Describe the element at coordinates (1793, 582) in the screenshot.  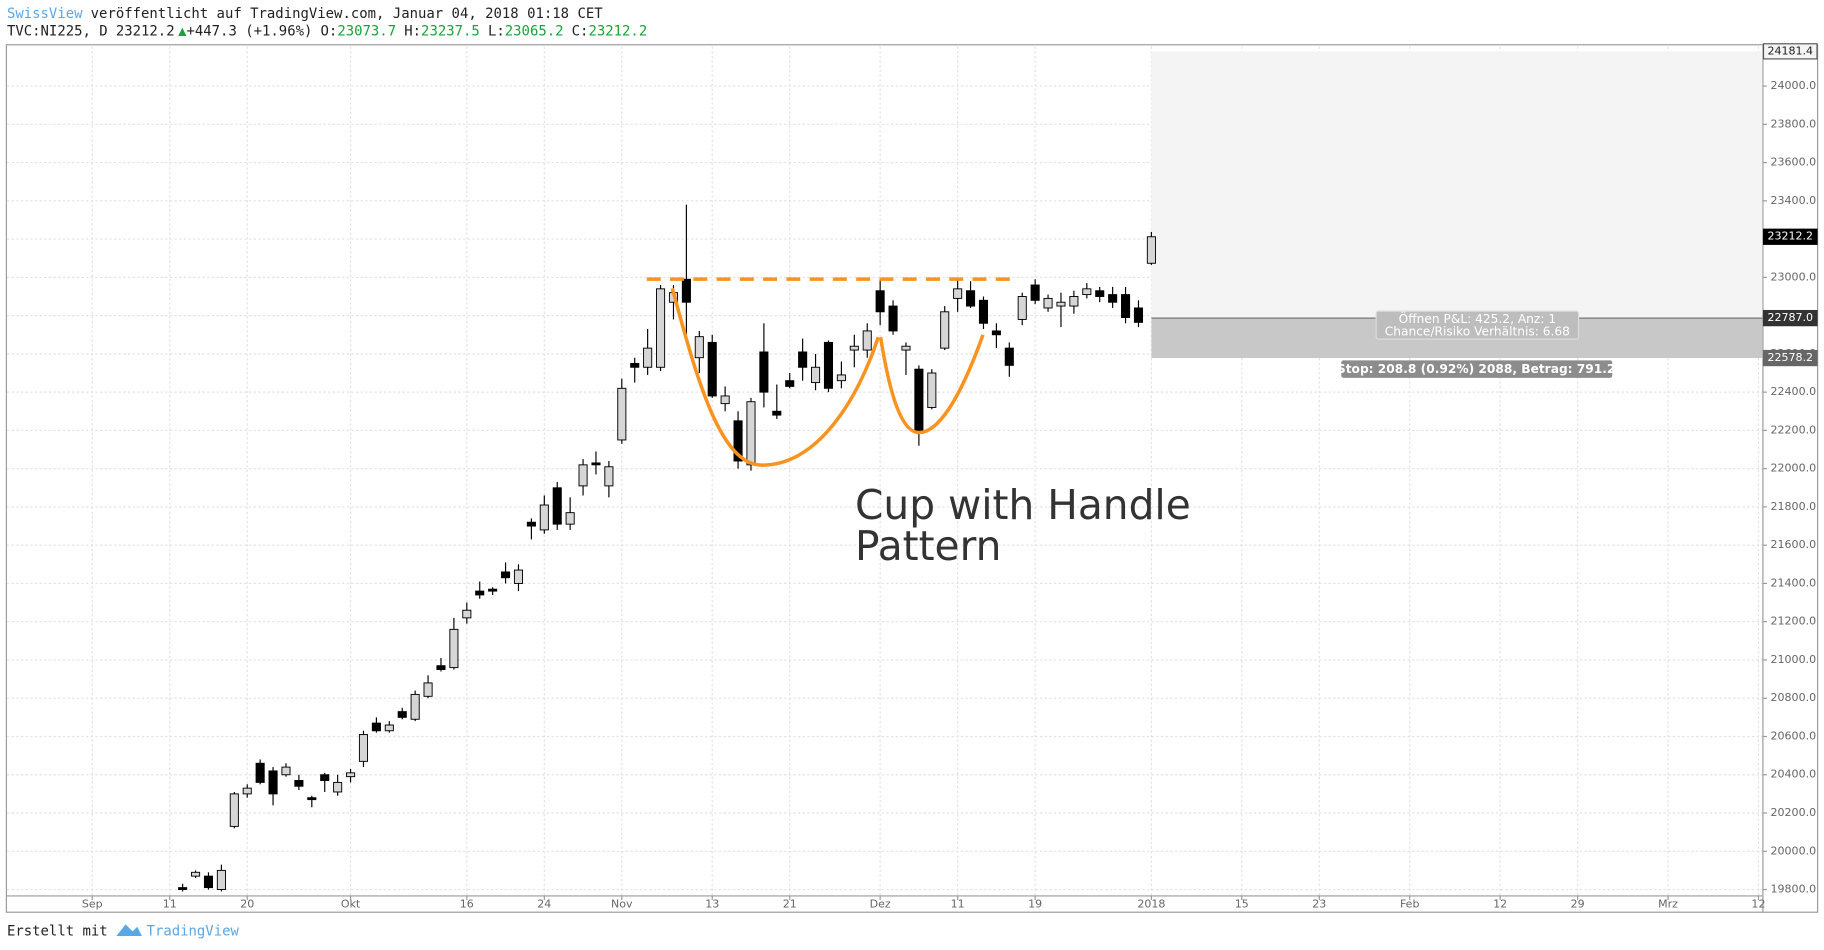
I see `y-tick-label: 21400.0` at that location.